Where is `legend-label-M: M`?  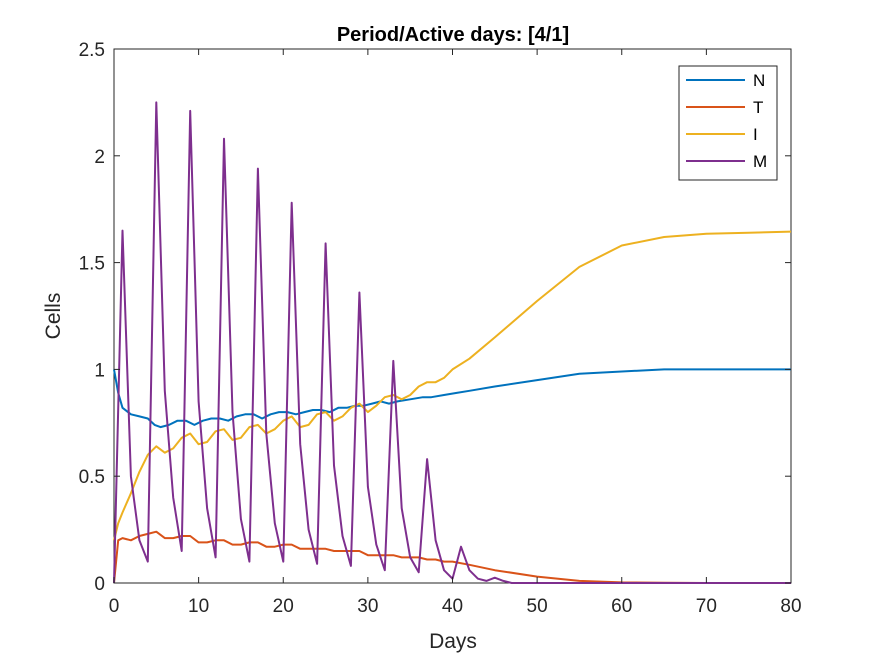
legend-label-M: M is located at coordinates (760, 161).